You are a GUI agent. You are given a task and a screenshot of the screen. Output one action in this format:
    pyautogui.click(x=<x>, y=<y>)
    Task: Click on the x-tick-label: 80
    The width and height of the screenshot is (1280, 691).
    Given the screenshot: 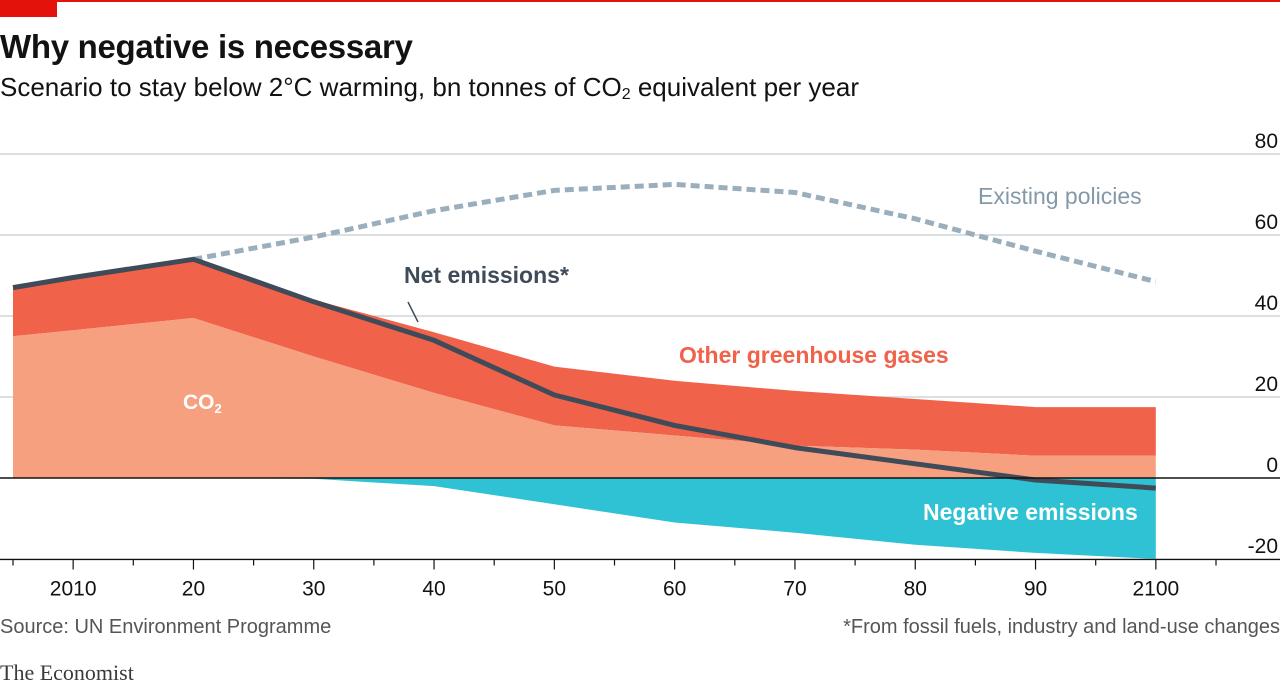 What is the action you would take?
    pyautogui.click(x=915, y=589)
    